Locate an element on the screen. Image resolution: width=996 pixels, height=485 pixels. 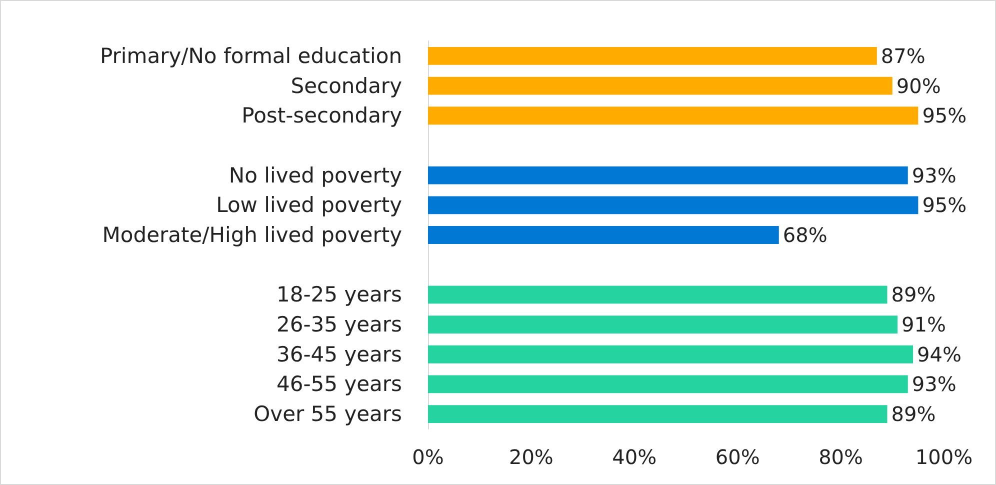
data-label: 68% is located at coordinates (805, 235).